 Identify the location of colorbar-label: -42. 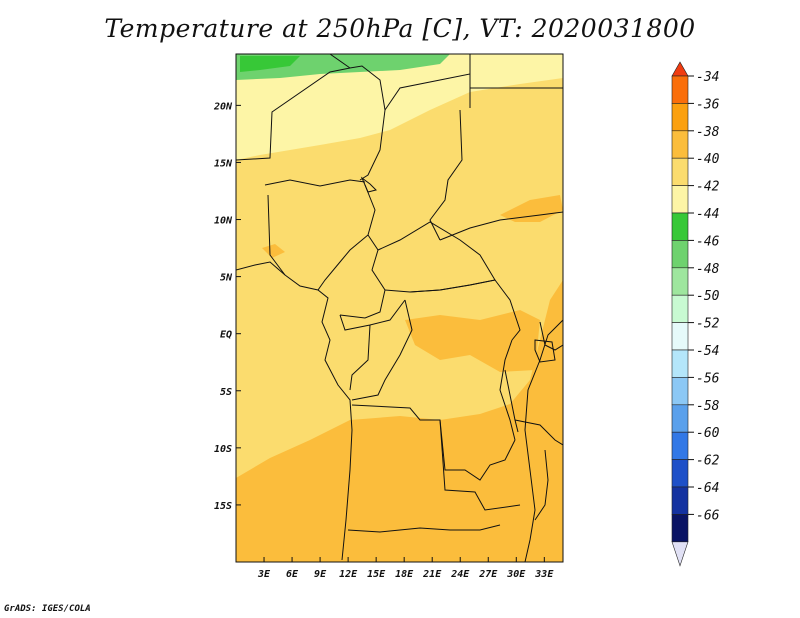
(708, 187).